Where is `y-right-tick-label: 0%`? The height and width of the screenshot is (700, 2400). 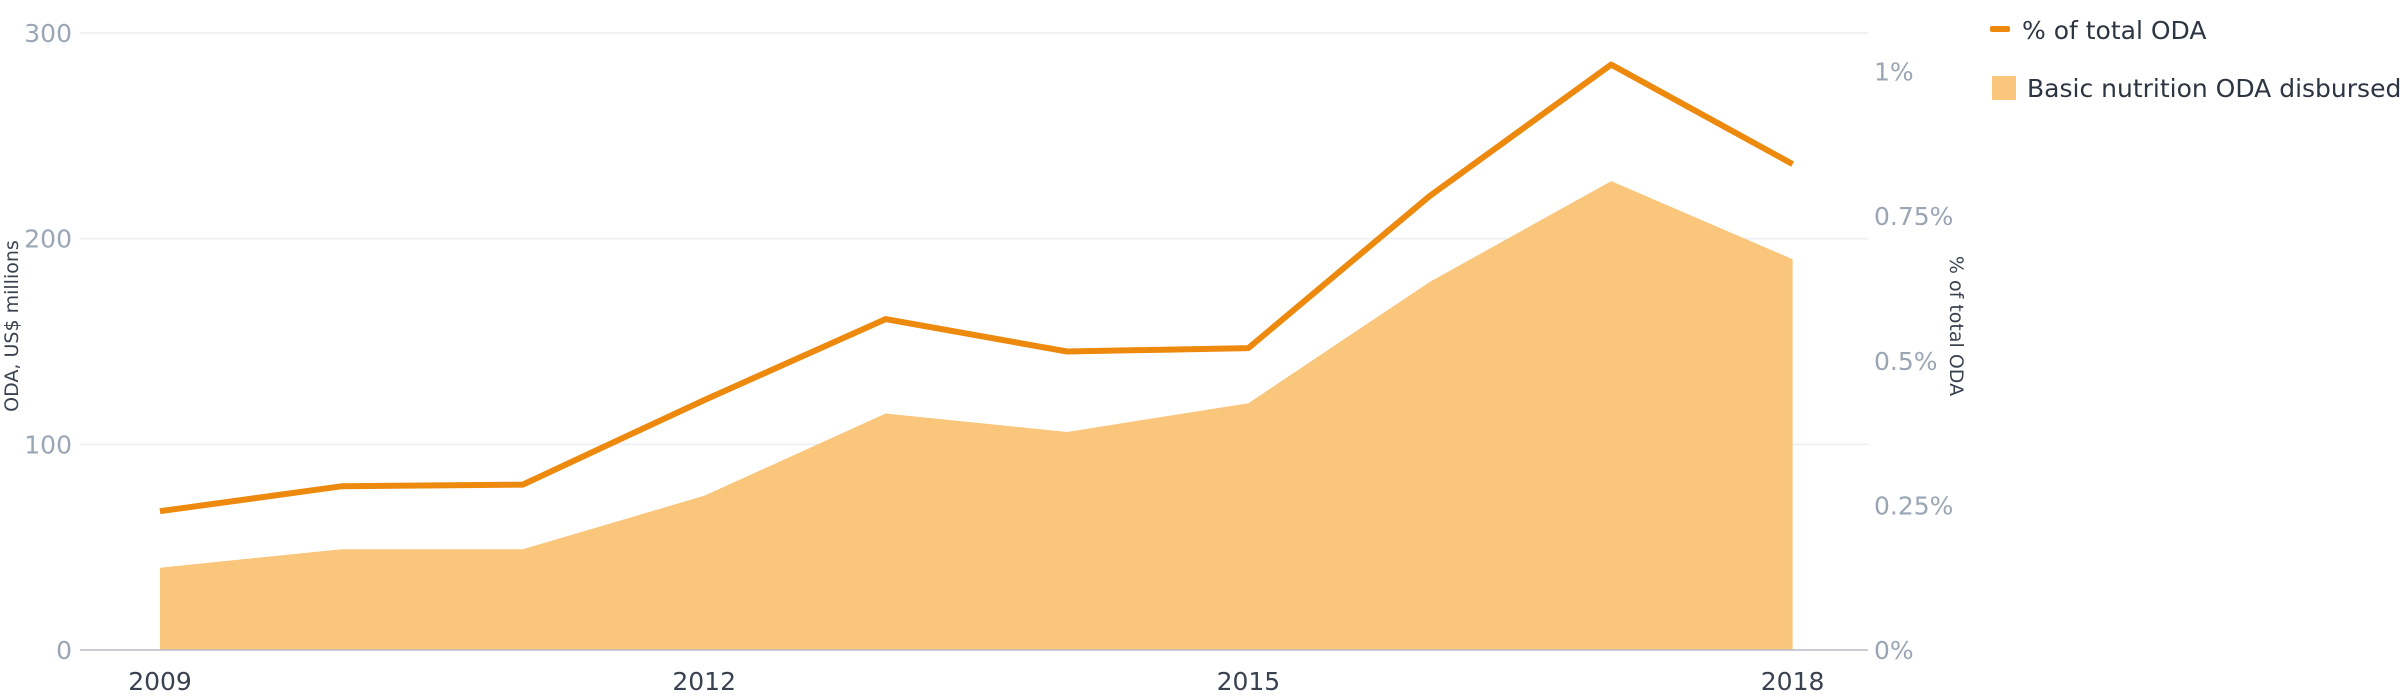 y-right-tick-label: 0% is located at coordinates (1894, 650).